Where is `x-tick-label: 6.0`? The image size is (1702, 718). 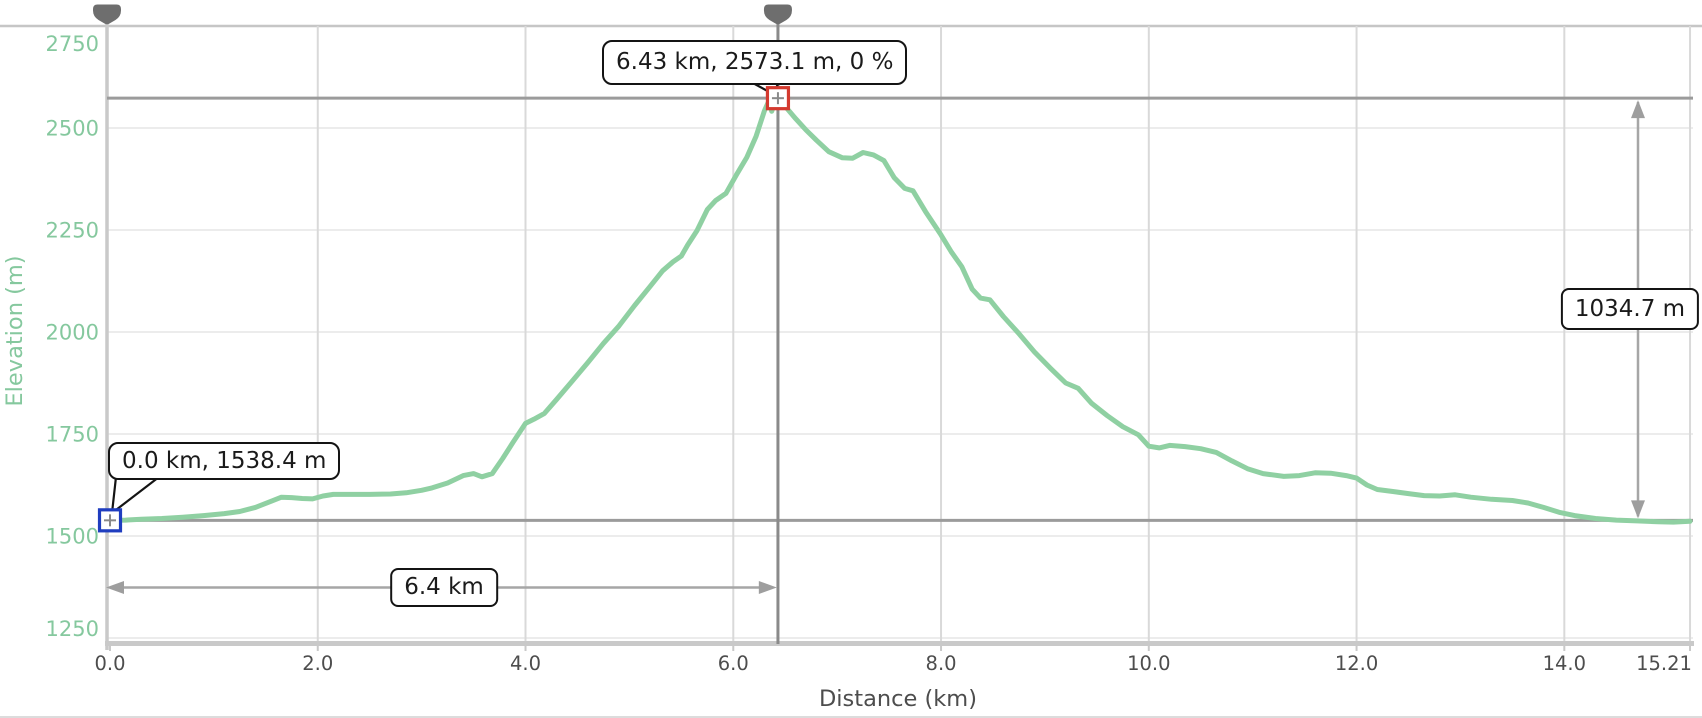 x-tick-label: 6.0 is located at coordinates (733, 663).